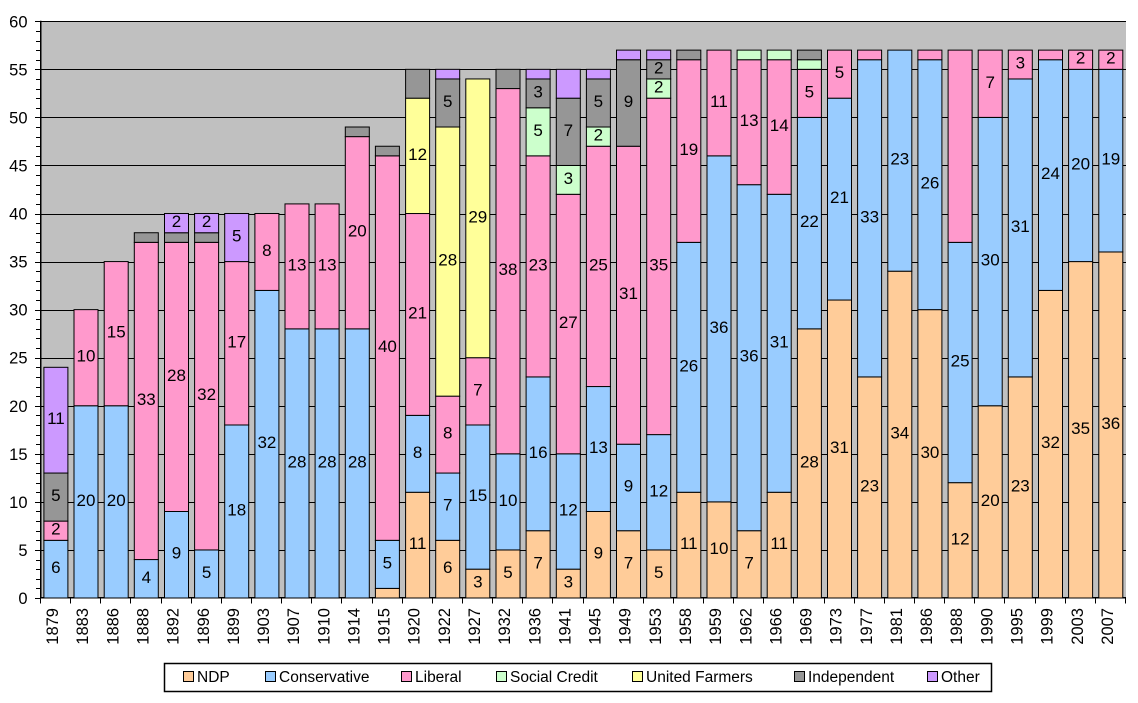 This screenshot has width=1138, height=703. Describe the element at coordinates (688, 149) in the screenshot. I see `svg-text: 19` at that location.